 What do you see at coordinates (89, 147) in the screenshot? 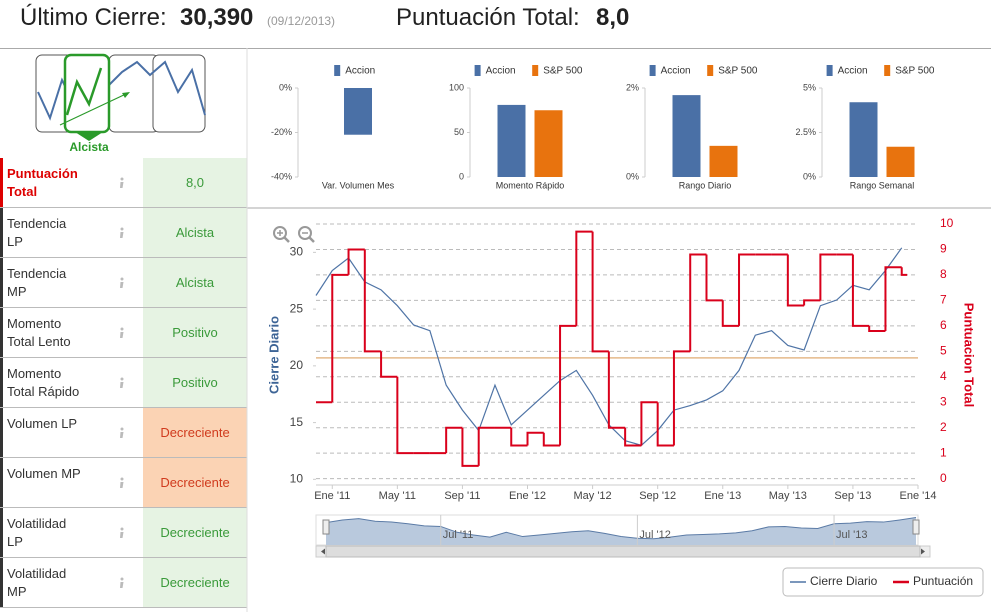
I see `signal-label: Alcista` at bounding box center [89, 147].